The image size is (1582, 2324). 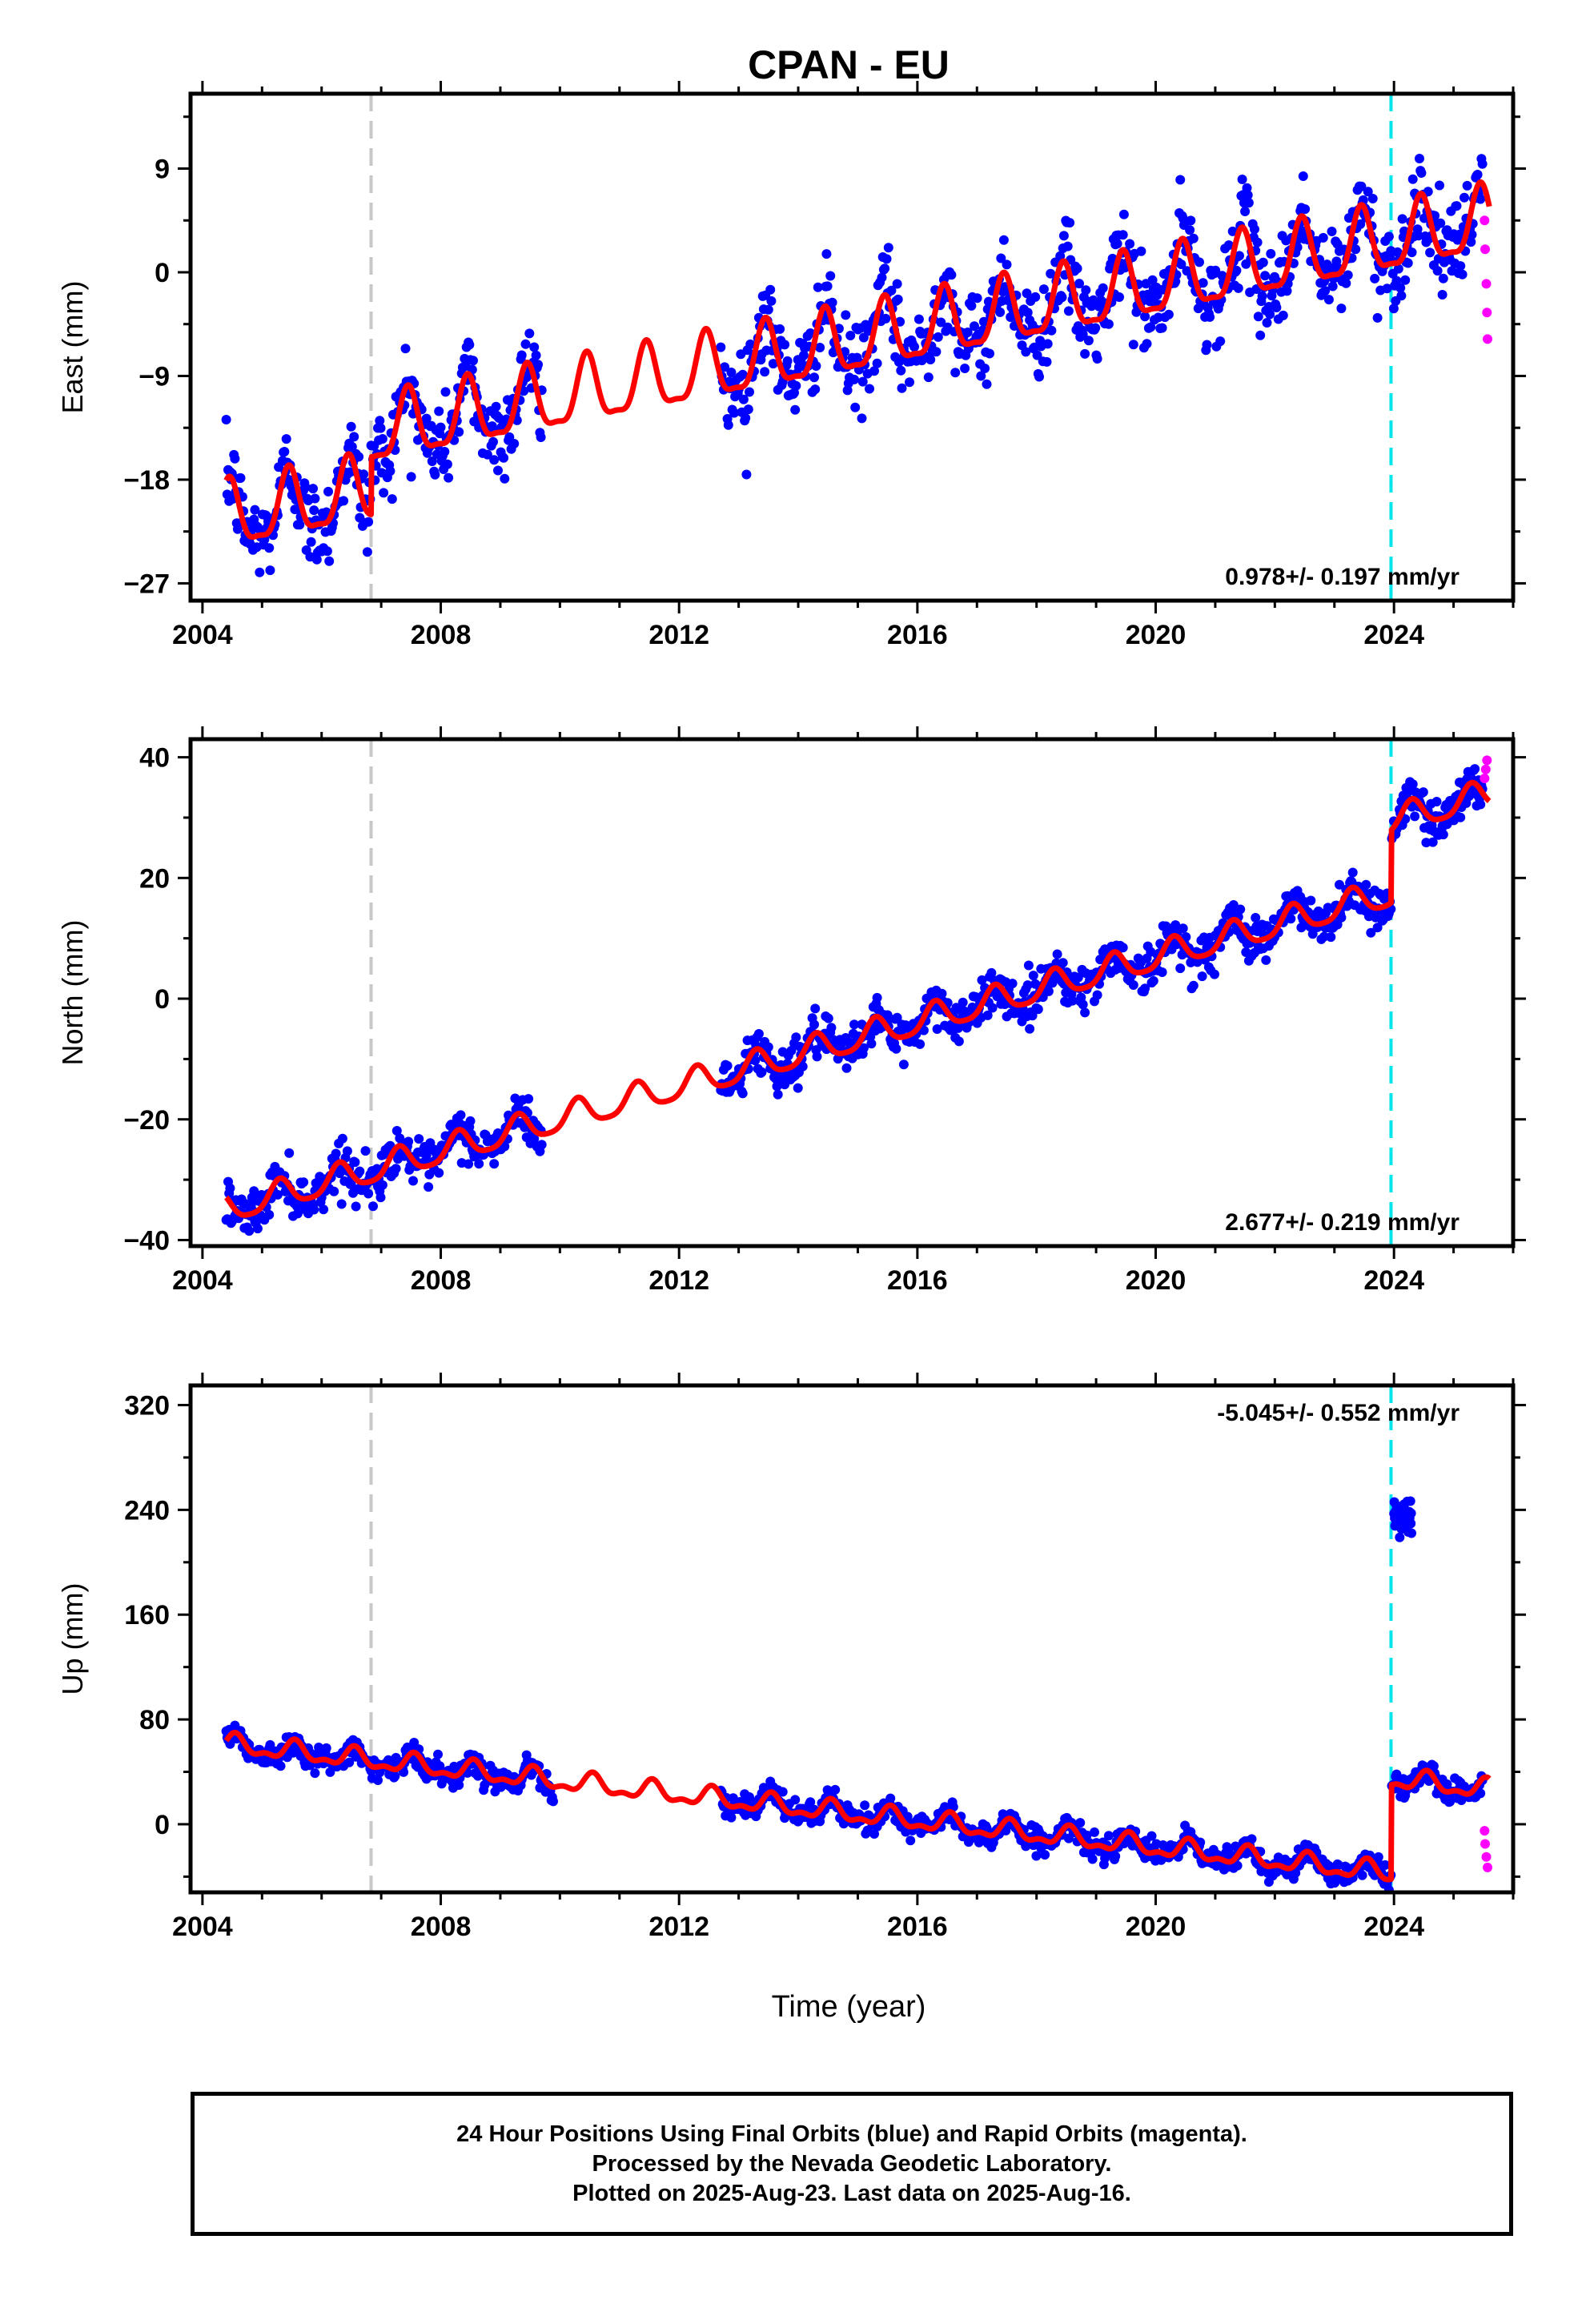 What do you see at coordinates (1338, 1413) in the screenshot?
I see `rate-annotation: -5.045+/- 0.552 mm/yr` at bounding box center [1338, 1413].